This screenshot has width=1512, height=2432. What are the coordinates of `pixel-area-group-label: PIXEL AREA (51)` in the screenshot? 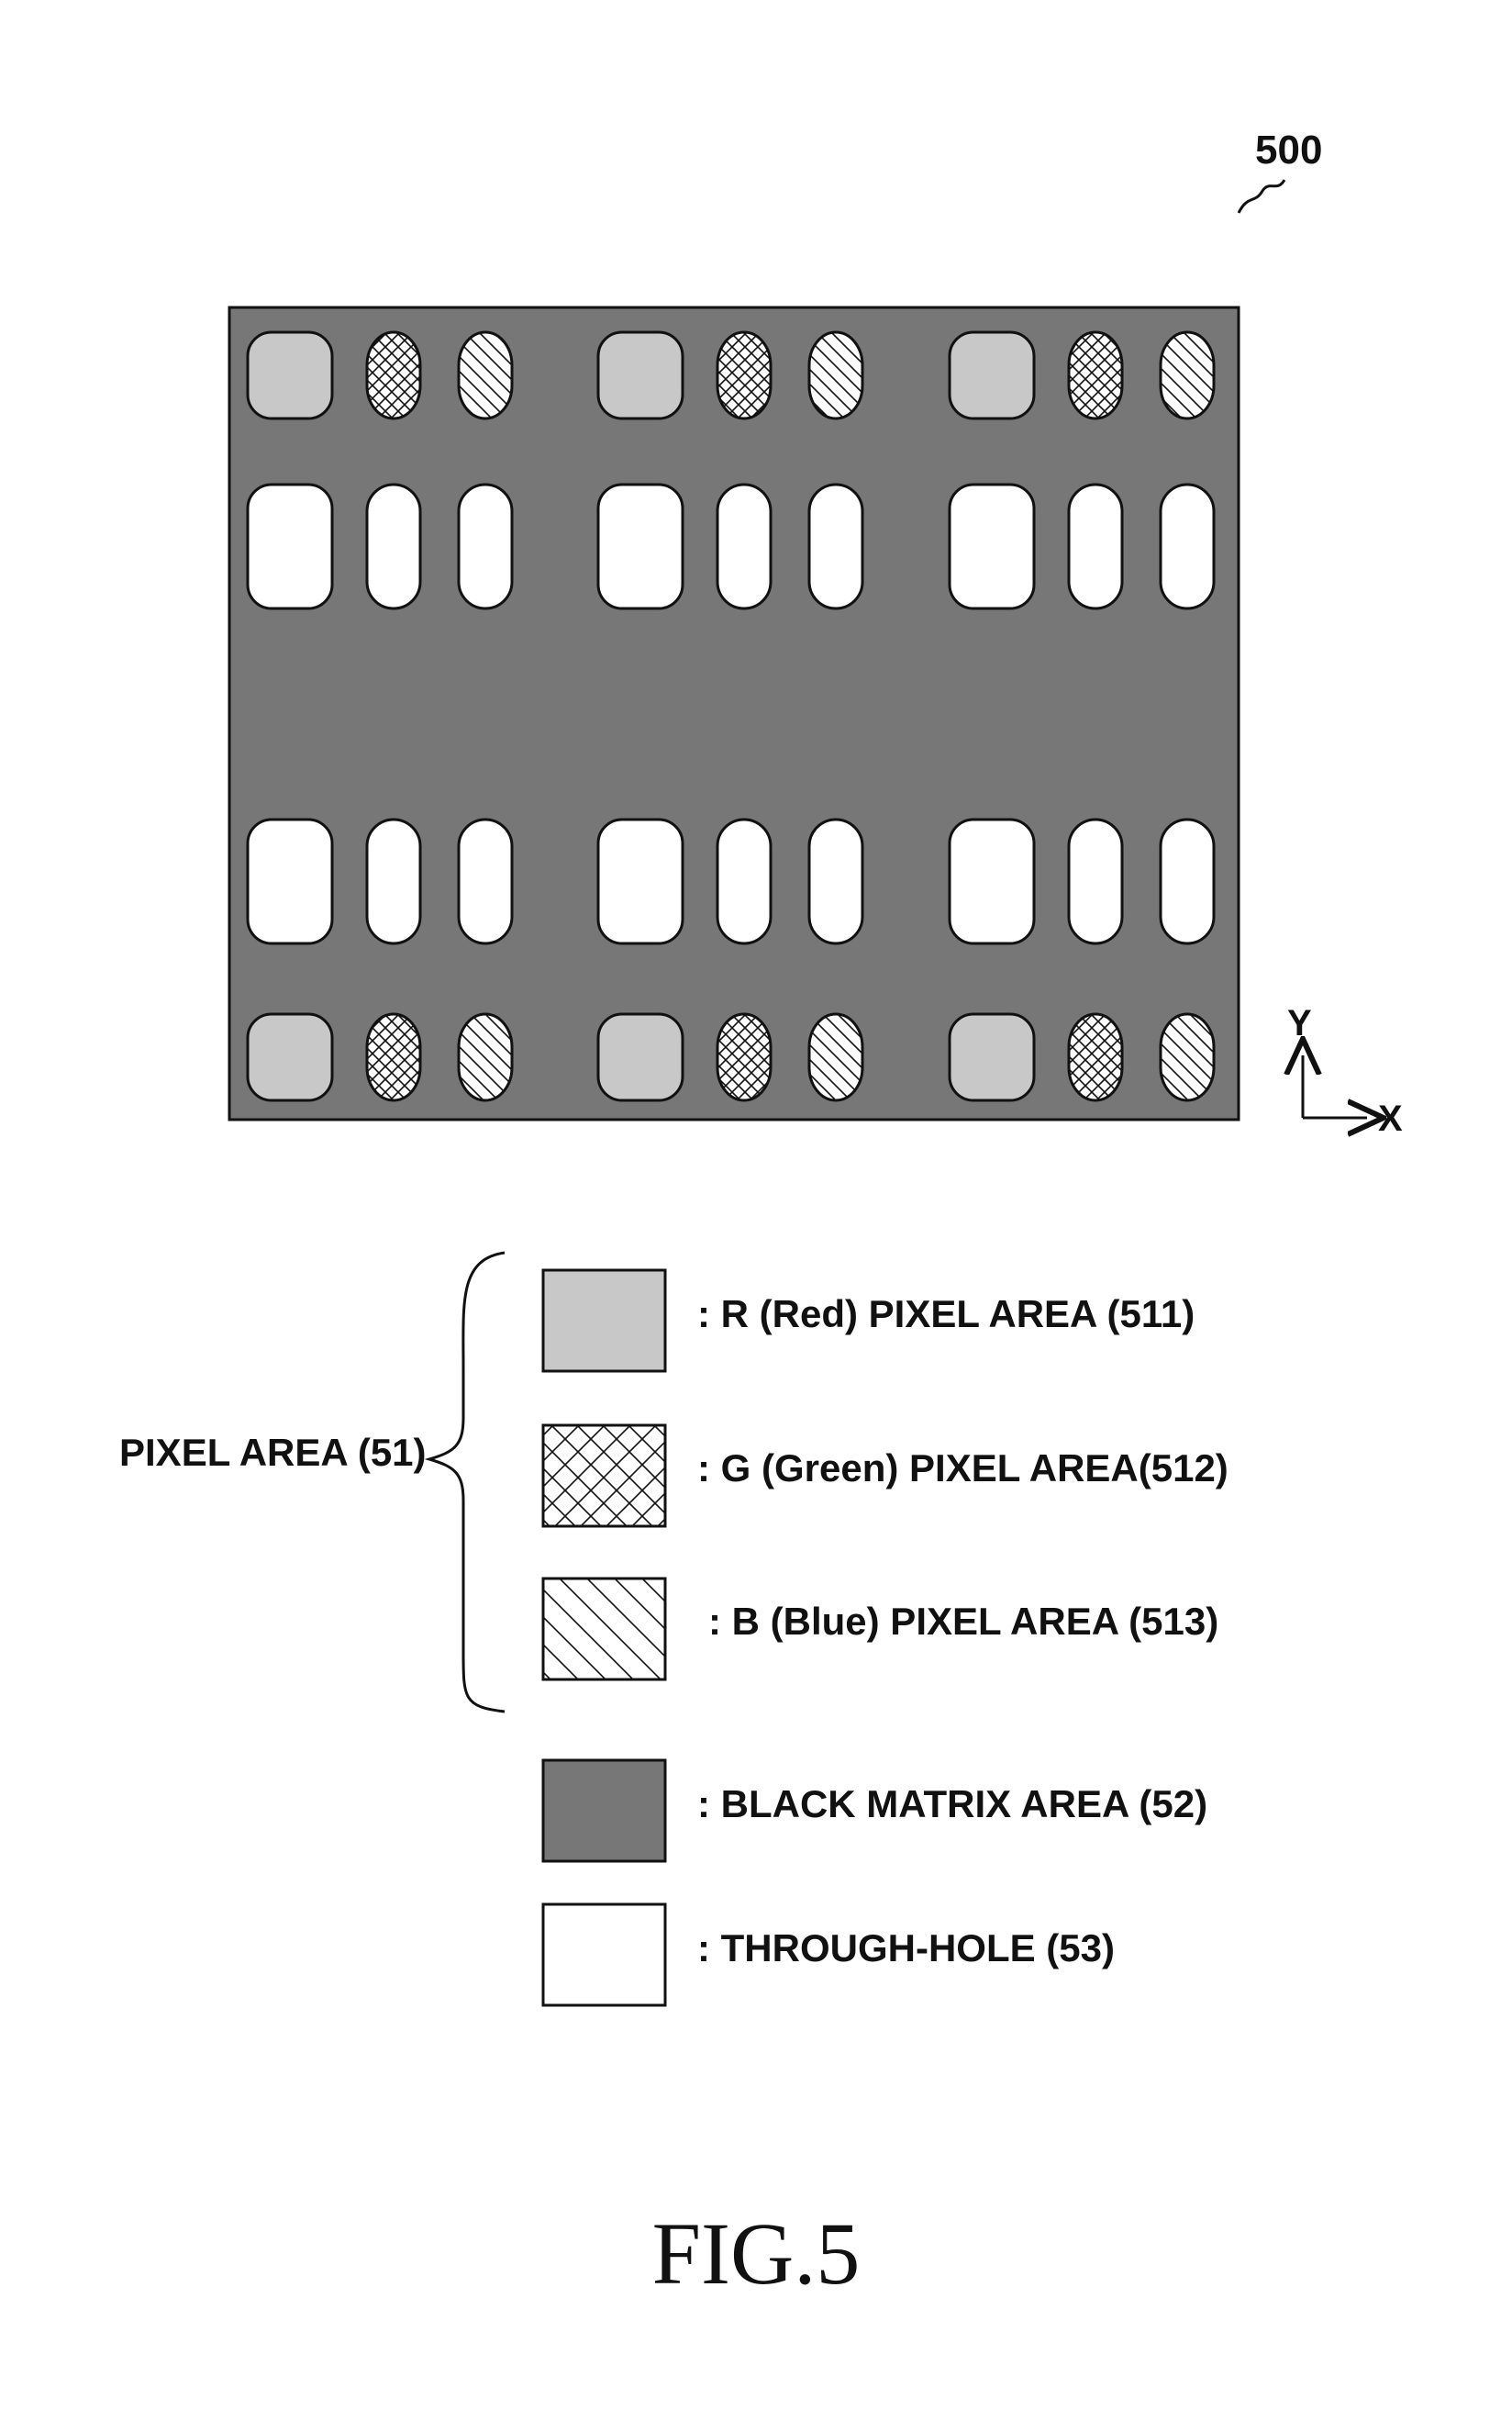 It's located at (273, 1453).